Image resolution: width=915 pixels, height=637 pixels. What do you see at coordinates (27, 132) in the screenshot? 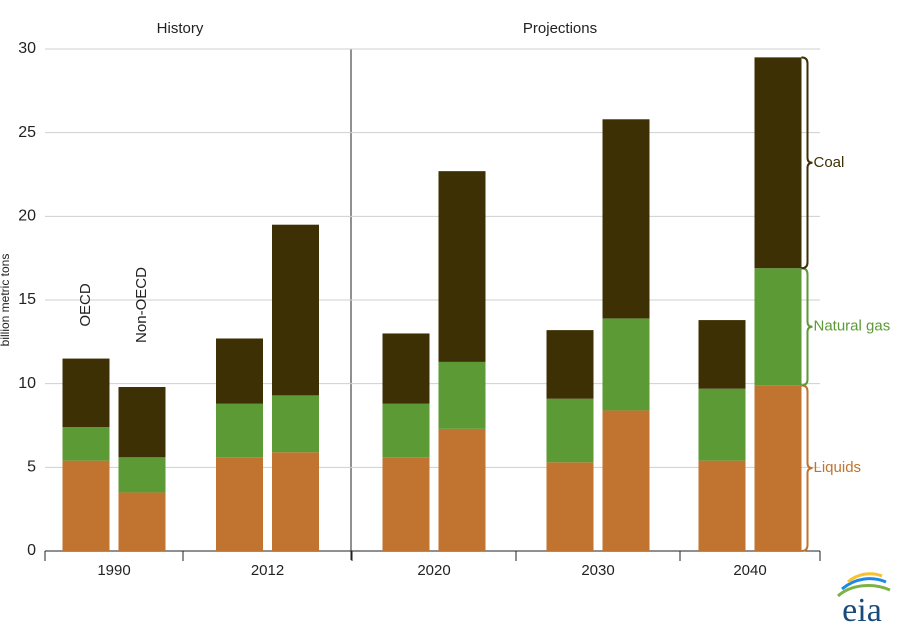
I see `y-tick-label: 25` at bounding box center [27, 132].